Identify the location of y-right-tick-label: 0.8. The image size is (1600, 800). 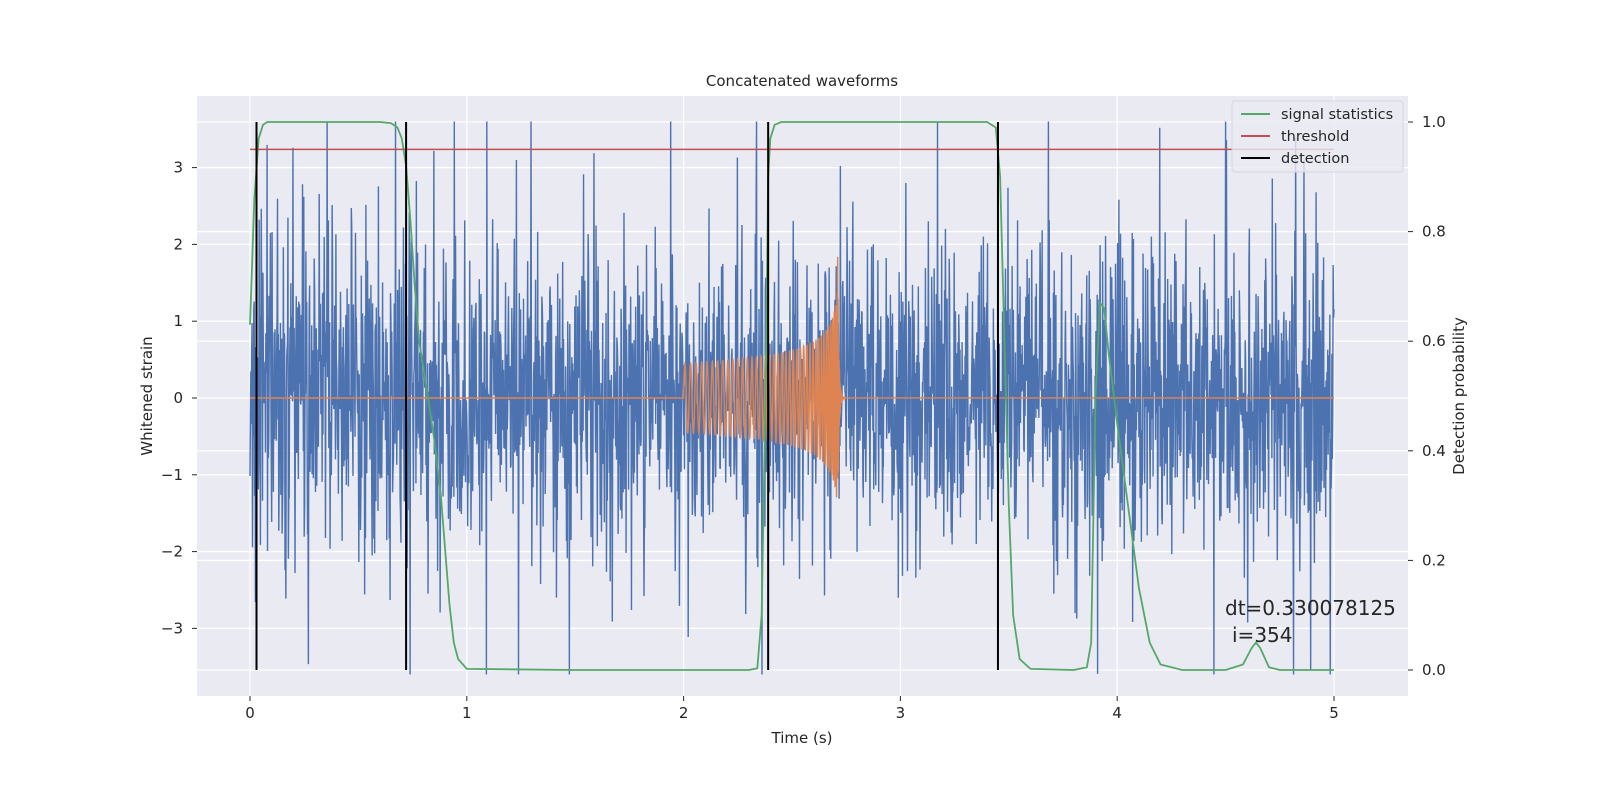
(1434, 232).